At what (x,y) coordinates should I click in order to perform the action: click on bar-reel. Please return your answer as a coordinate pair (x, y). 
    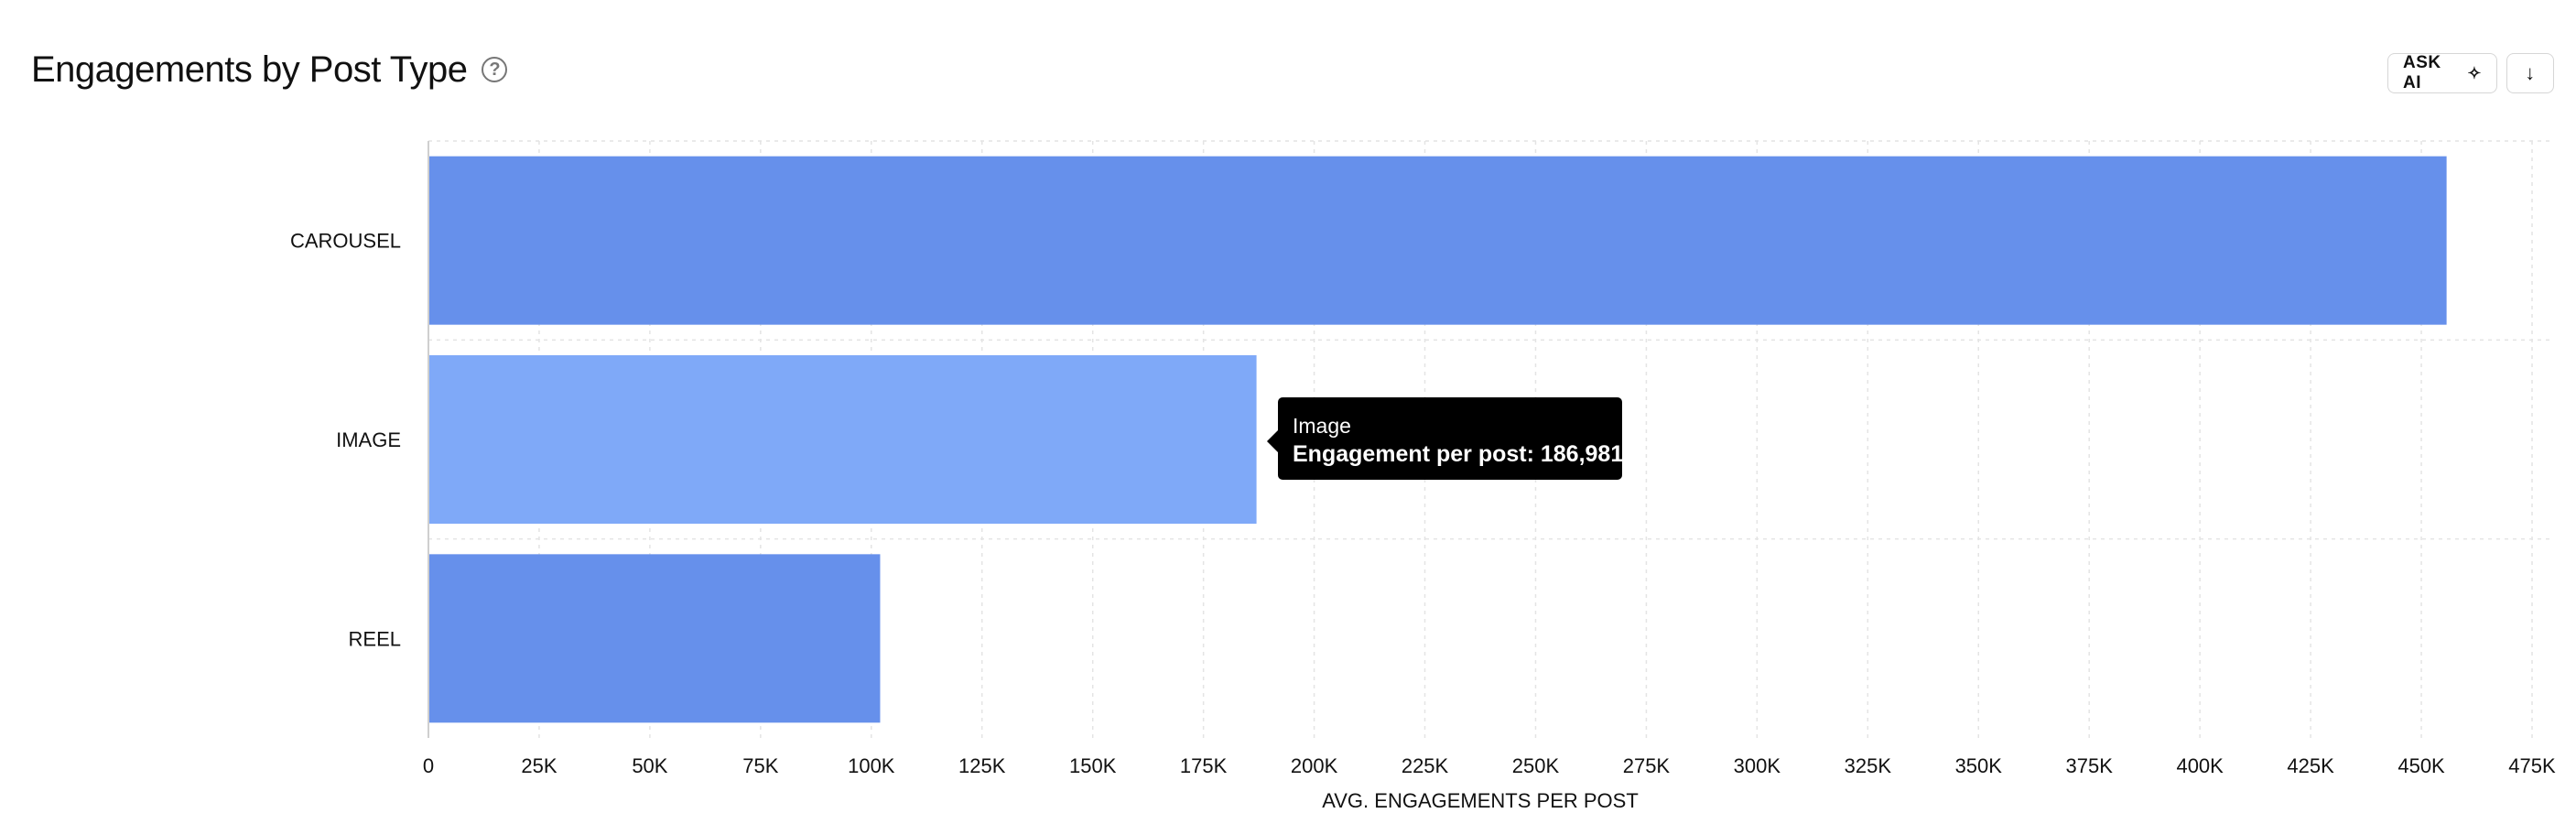
    Looking at the image, I should click on (655, 638).